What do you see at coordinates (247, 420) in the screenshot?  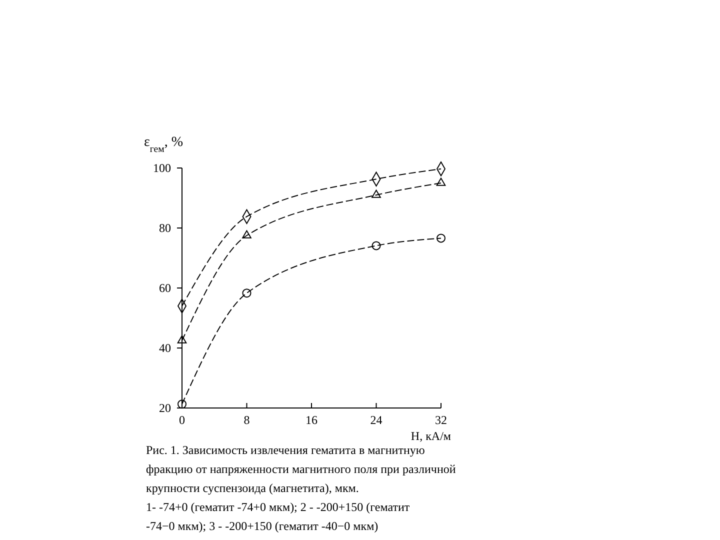 I see `x-tick-label: 8` at bounding box center [247, 420].